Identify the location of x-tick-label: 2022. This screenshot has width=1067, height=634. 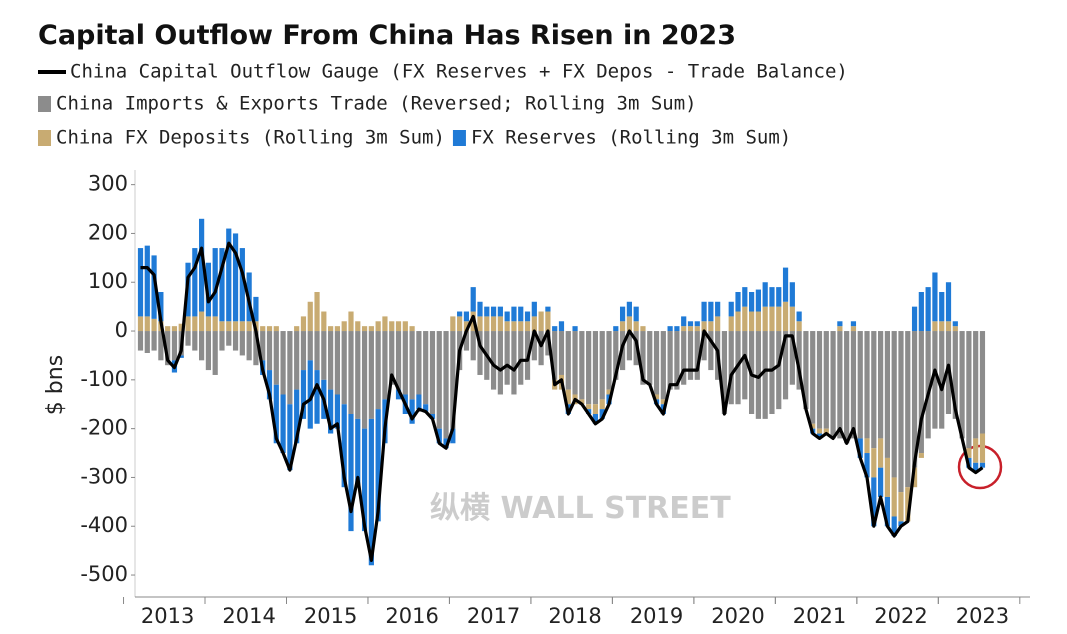
(900, 616).